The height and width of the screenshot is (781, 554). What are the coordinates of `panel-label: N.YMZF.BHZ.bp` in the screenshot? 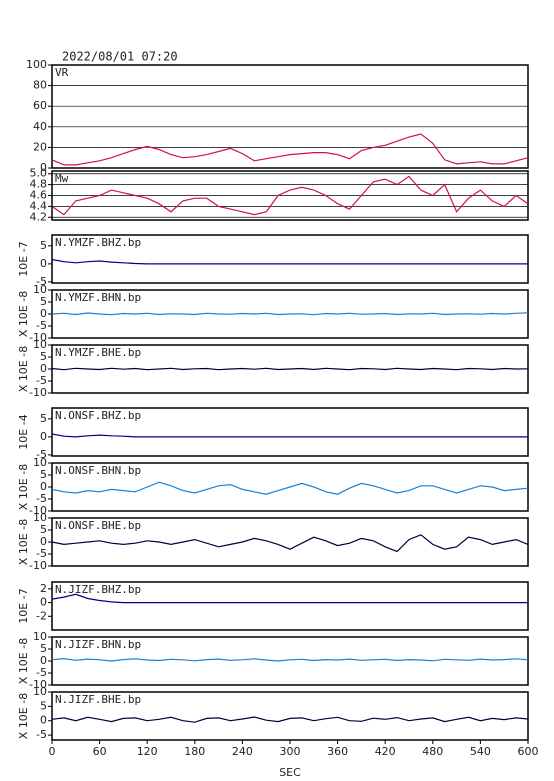 It's located at (98, 242).